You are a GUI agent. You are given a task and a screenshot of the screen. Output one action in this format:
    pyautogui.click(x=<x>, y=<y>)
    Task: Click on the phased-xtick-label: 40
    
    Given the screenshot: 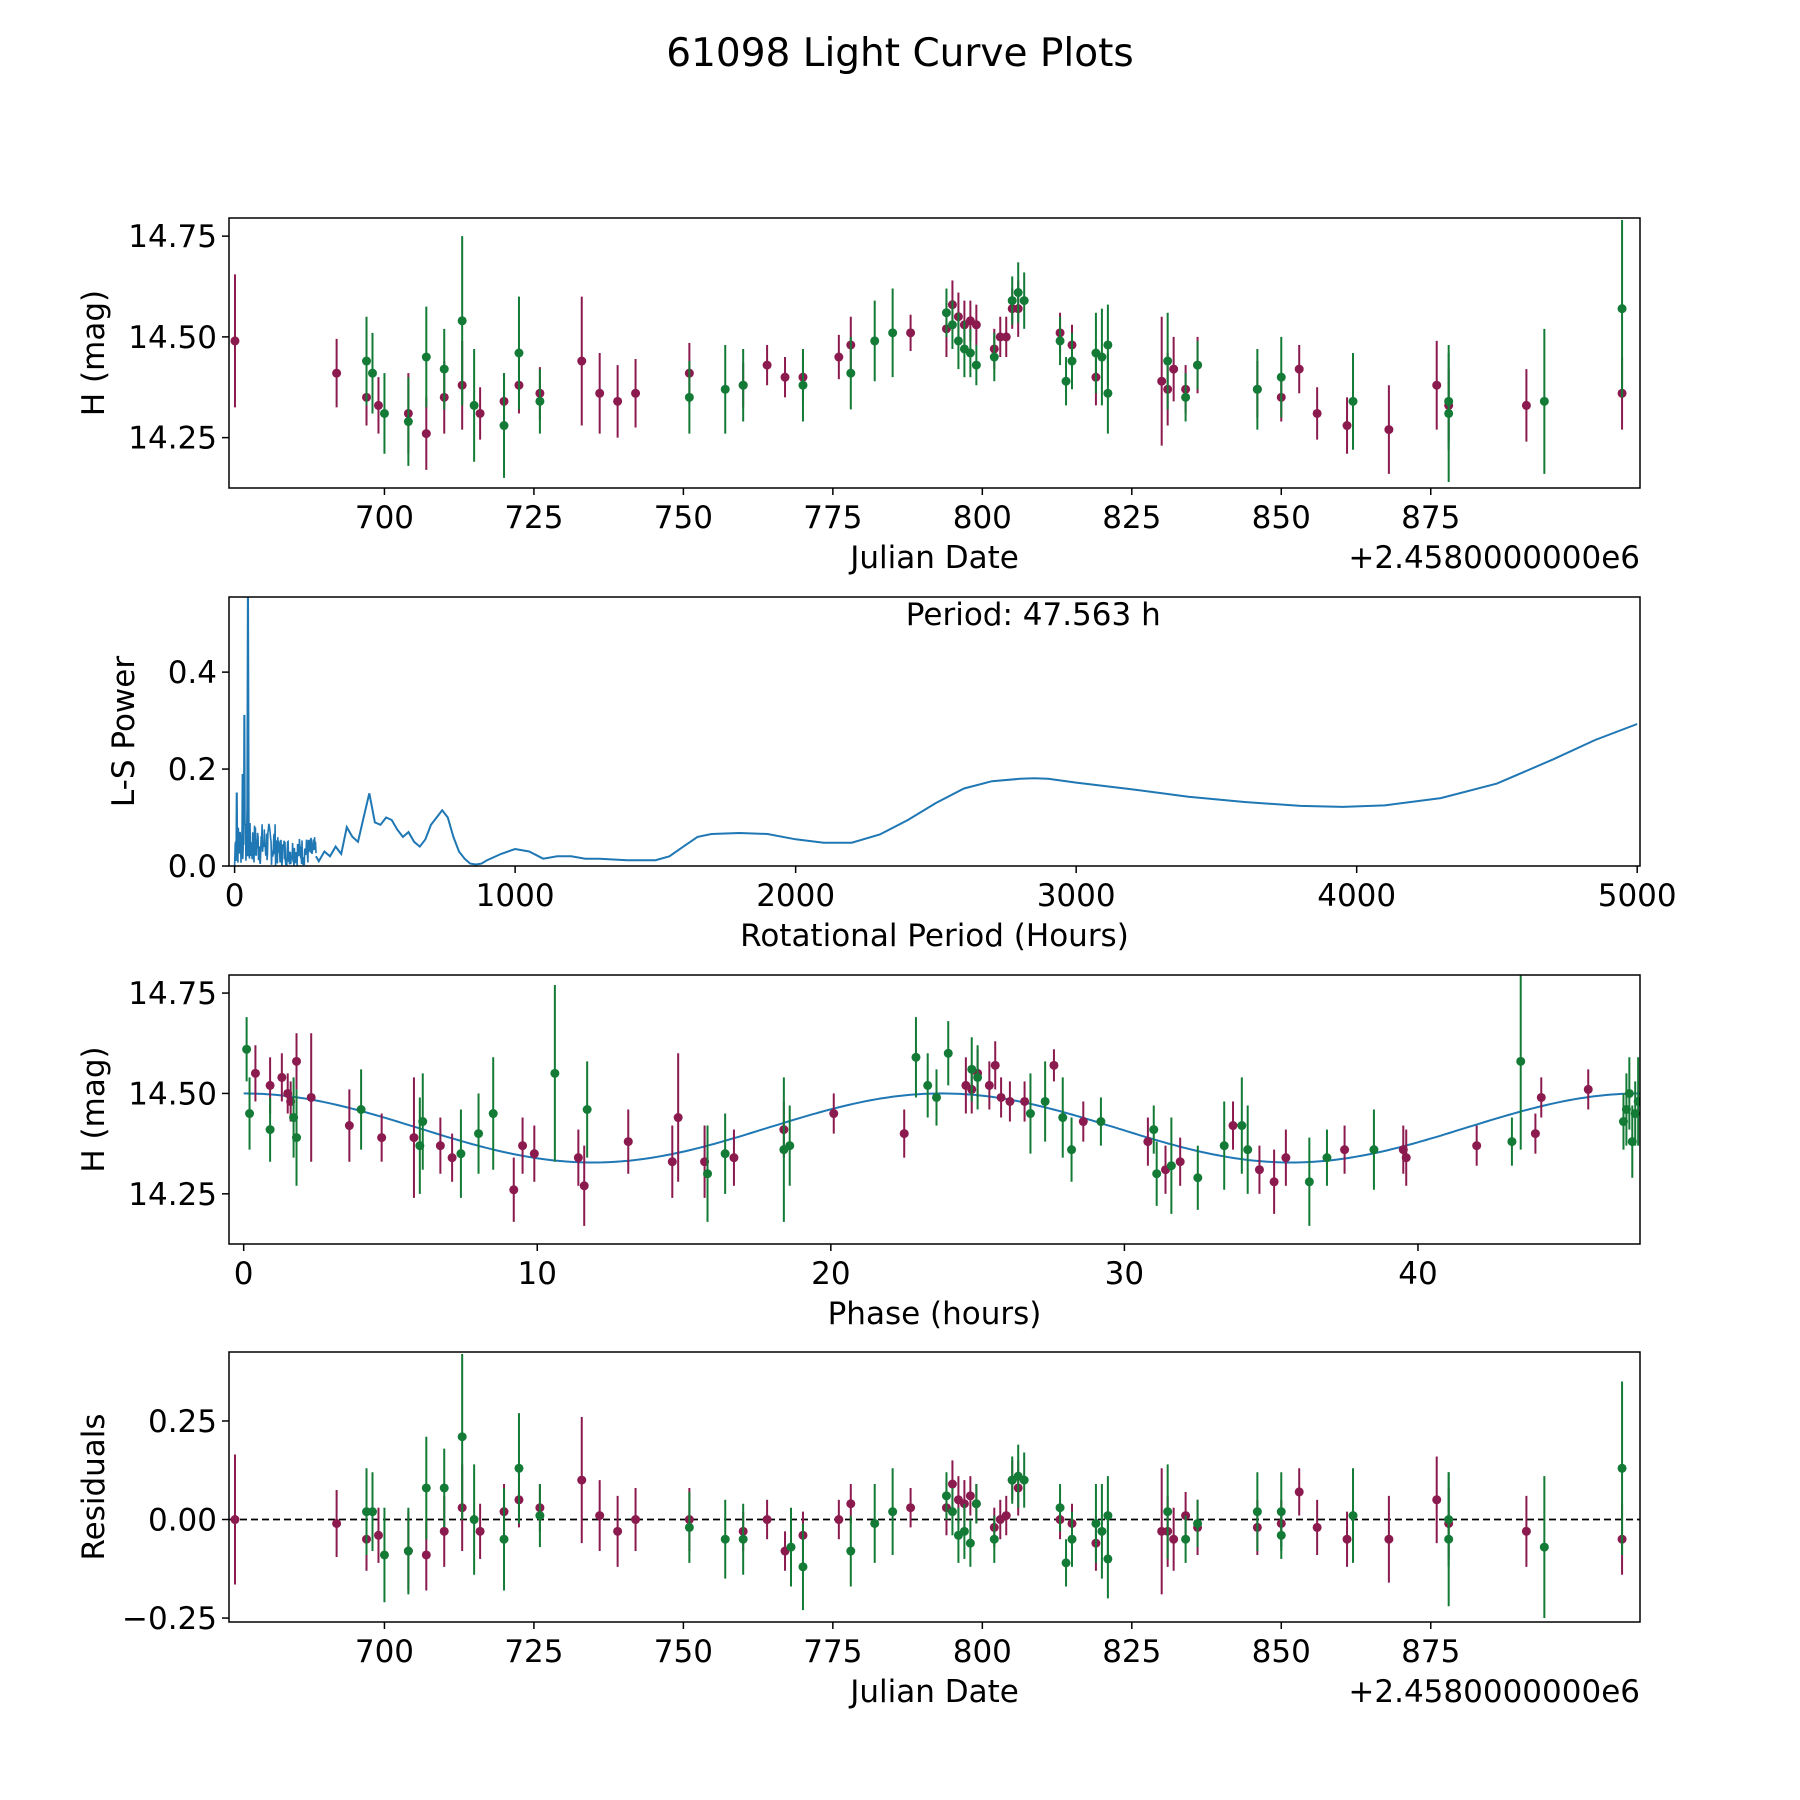 What is the action you would take?
    pyautogui.click(x=1417, y=1274)
    